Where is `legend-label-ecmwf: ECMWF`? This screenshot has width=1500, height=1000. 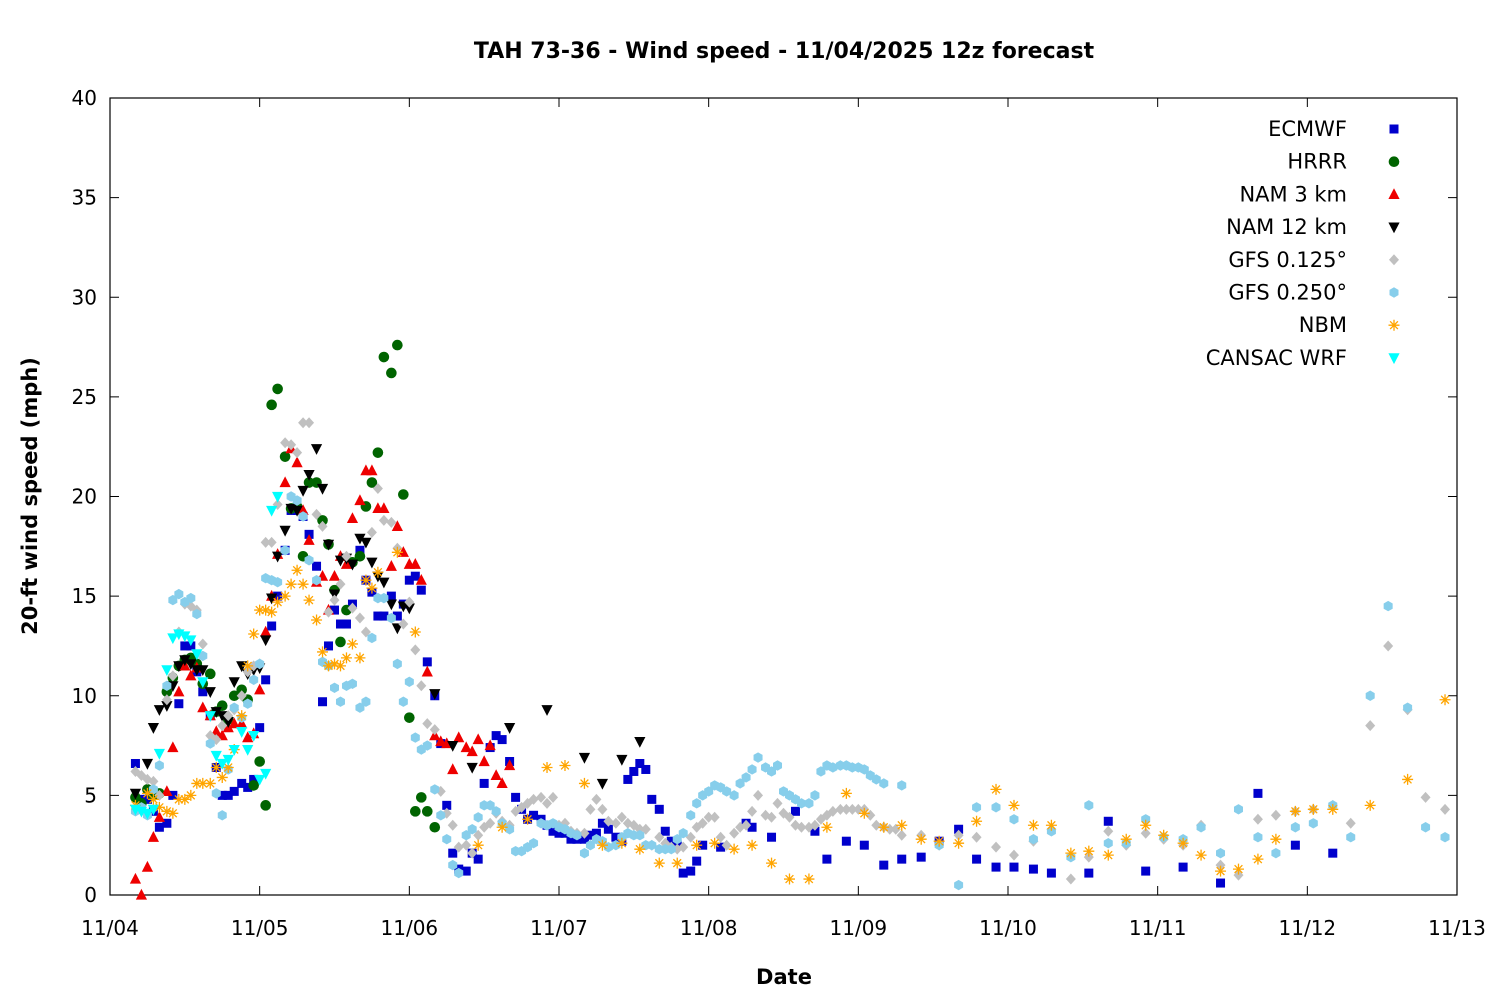 legend-label-ecmwf: ECMWF is located at coordinates (1307, 129).